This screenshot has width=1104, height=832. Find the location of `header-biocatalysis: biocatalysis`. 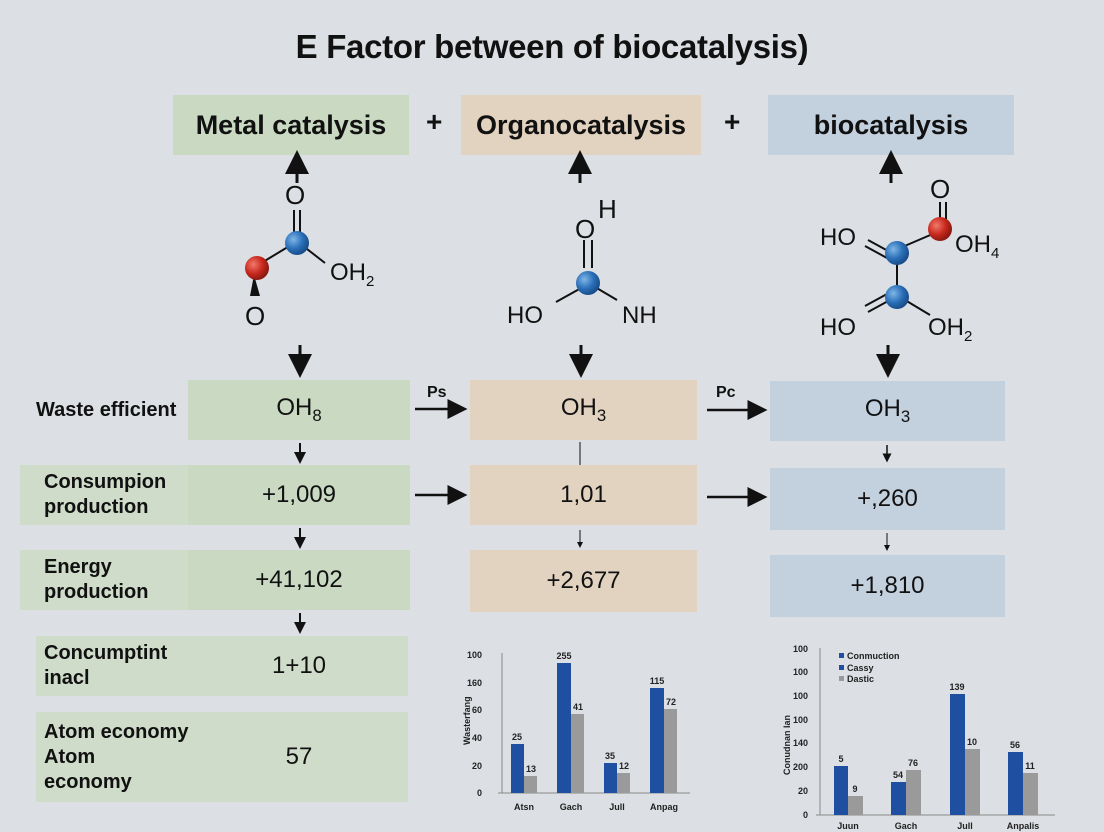

header-biocatalysis: biocatalysis is located at coordinates (891, 125).